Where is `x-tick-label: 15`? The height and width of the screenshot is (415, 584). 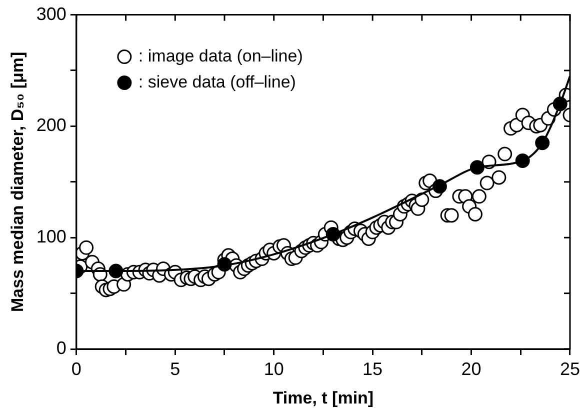
x-tick-label: 15 is located at coordinates (372, 368).